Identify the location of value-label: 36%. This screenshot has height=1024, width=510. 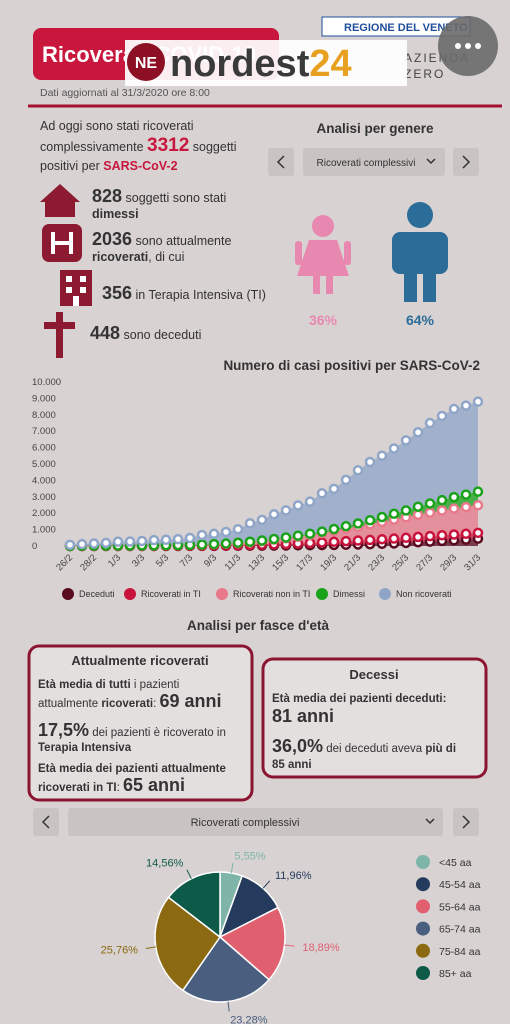
(323, 320).